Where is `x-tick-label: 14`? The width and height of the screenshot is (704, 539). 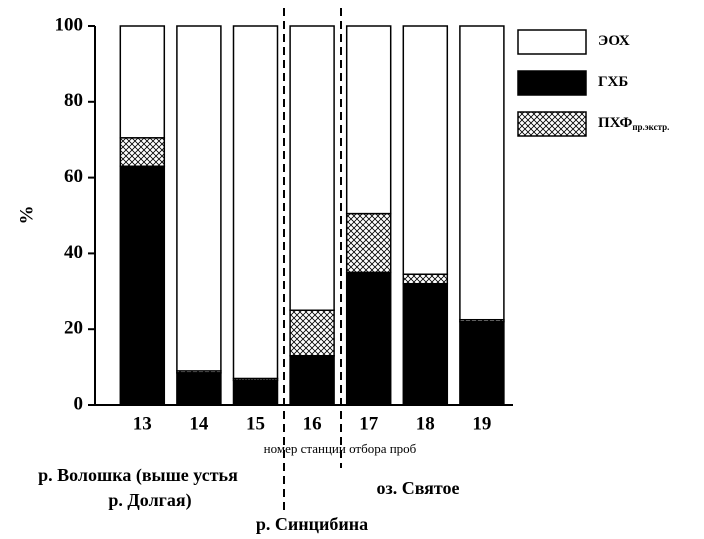 x-tick-label: 14 is located at coordinates (199, 423).